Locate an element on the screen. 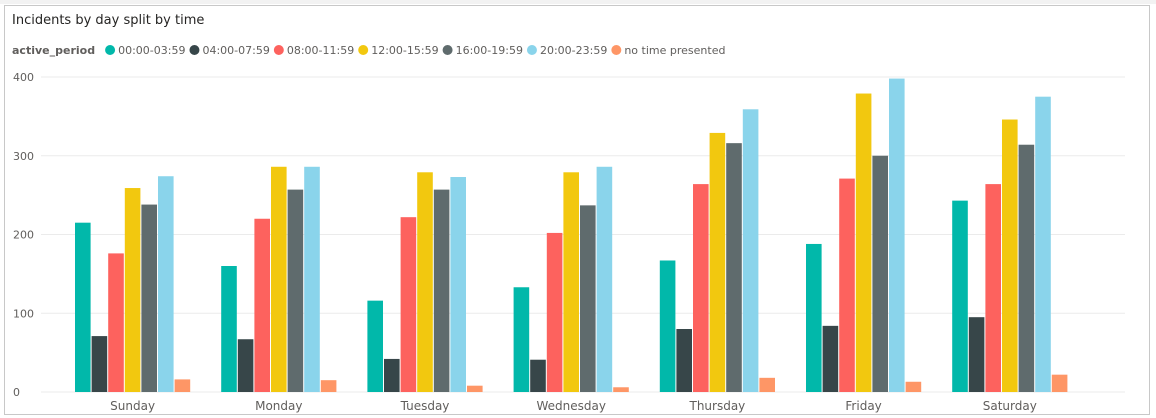  y-tick-label-1: 100 is located at coordinates (23, 313).